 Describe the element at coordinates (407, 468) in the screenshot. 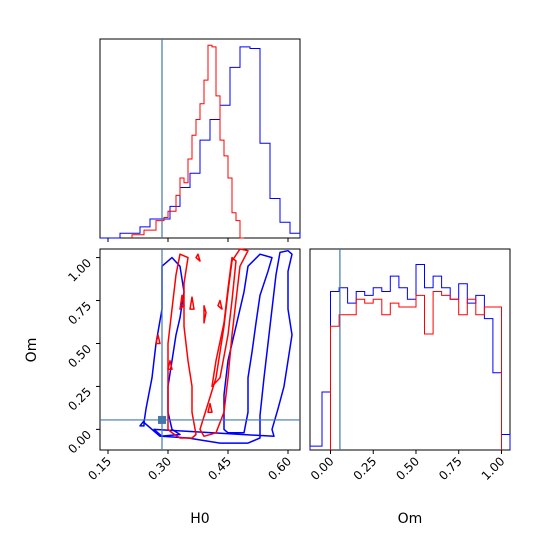

I see `x-tick-label: 0.50` at that location.